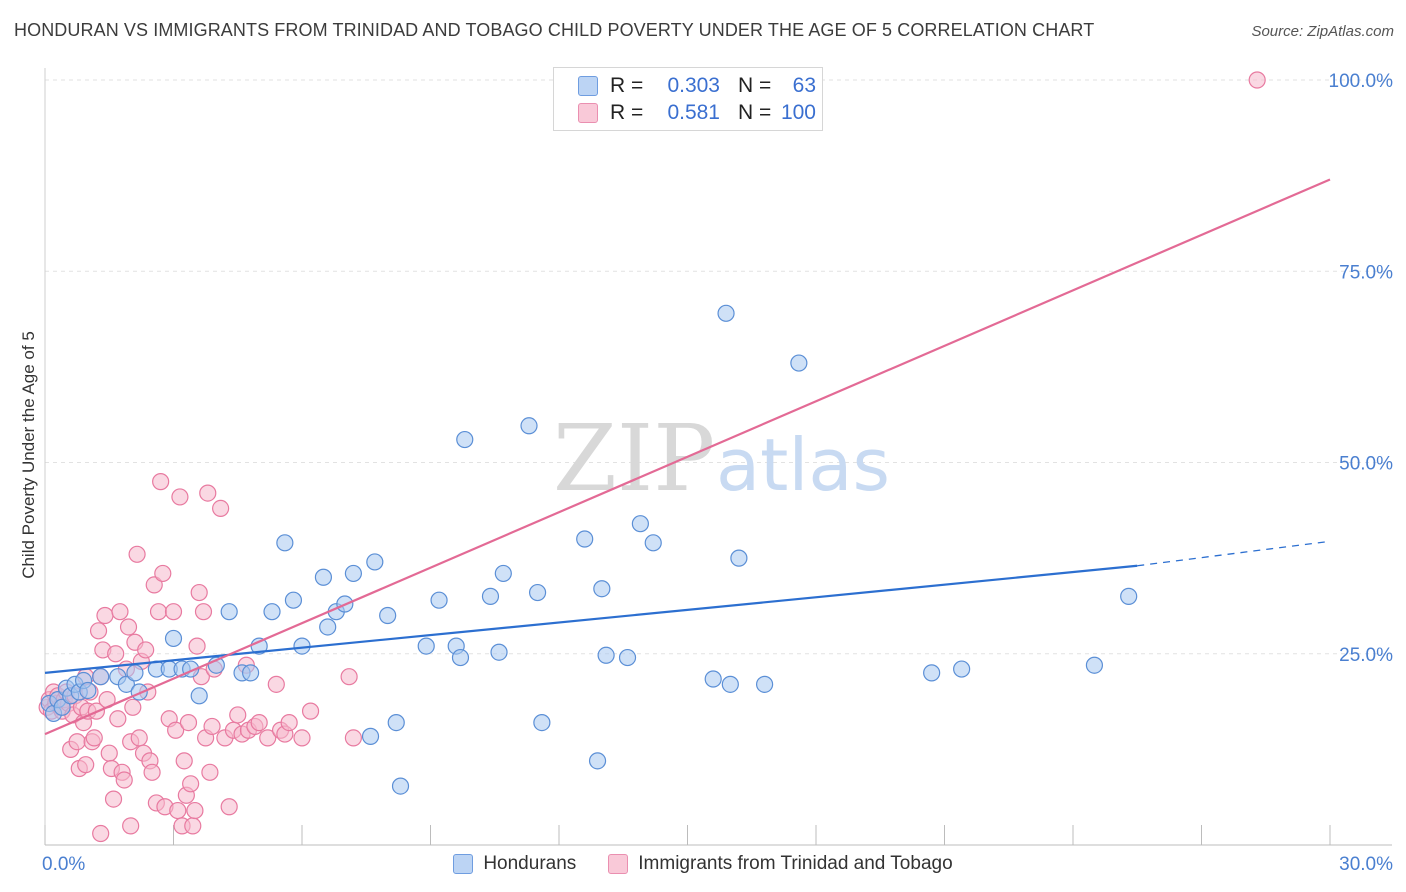  Describe the element at coordinates (1366, 655) in the screenshot. I see `y-tick-label: 25.0%` at that location.